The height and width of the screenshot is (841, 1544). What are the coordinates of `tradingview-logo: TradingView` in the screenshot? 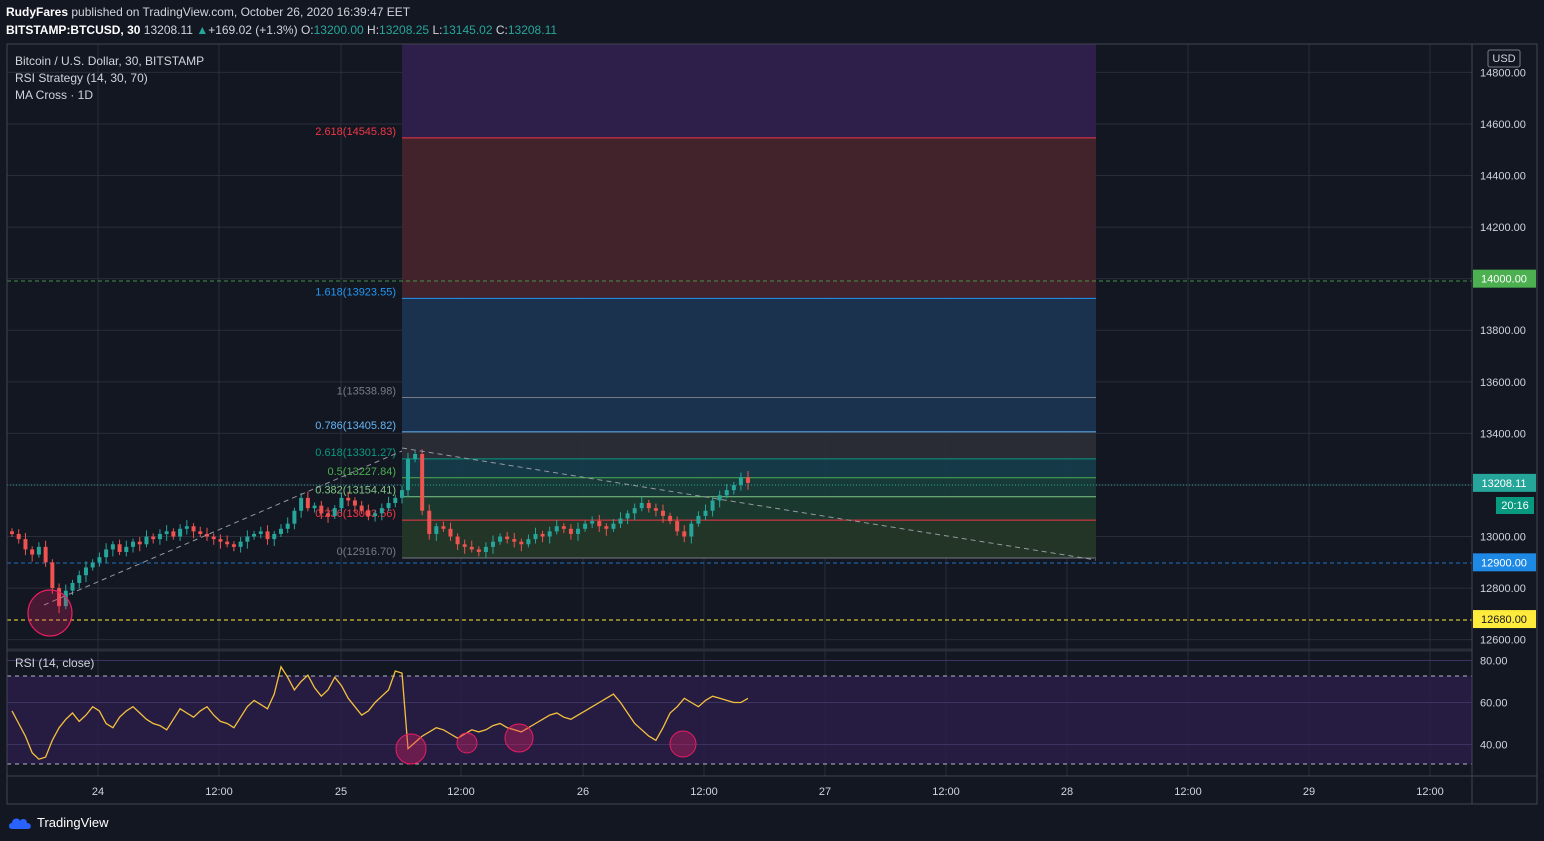 It's located at (58, 822).